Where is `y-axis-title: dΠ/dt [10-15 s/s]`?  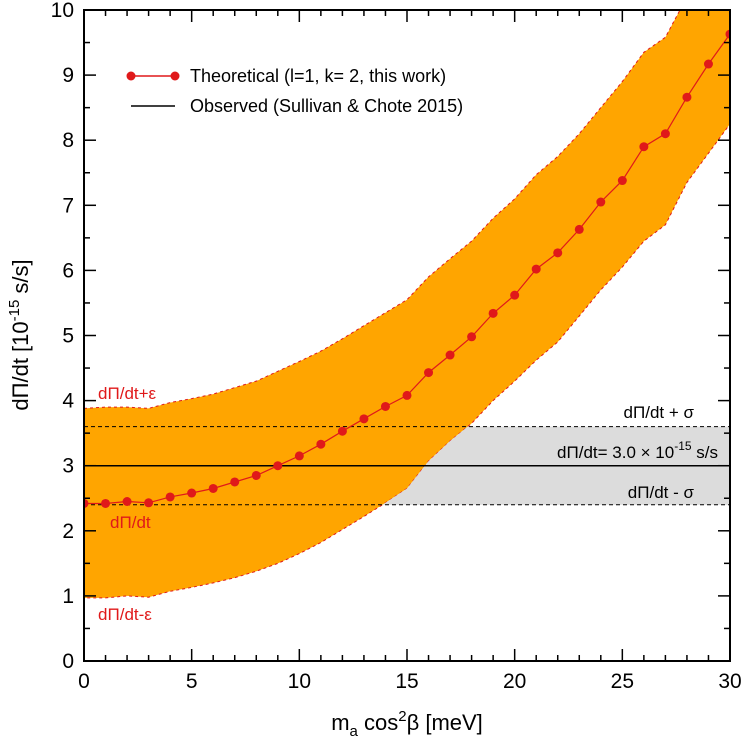 y-axis-title: dΠ/dt [10-15 s/s] is located at coordinates (19, 334).